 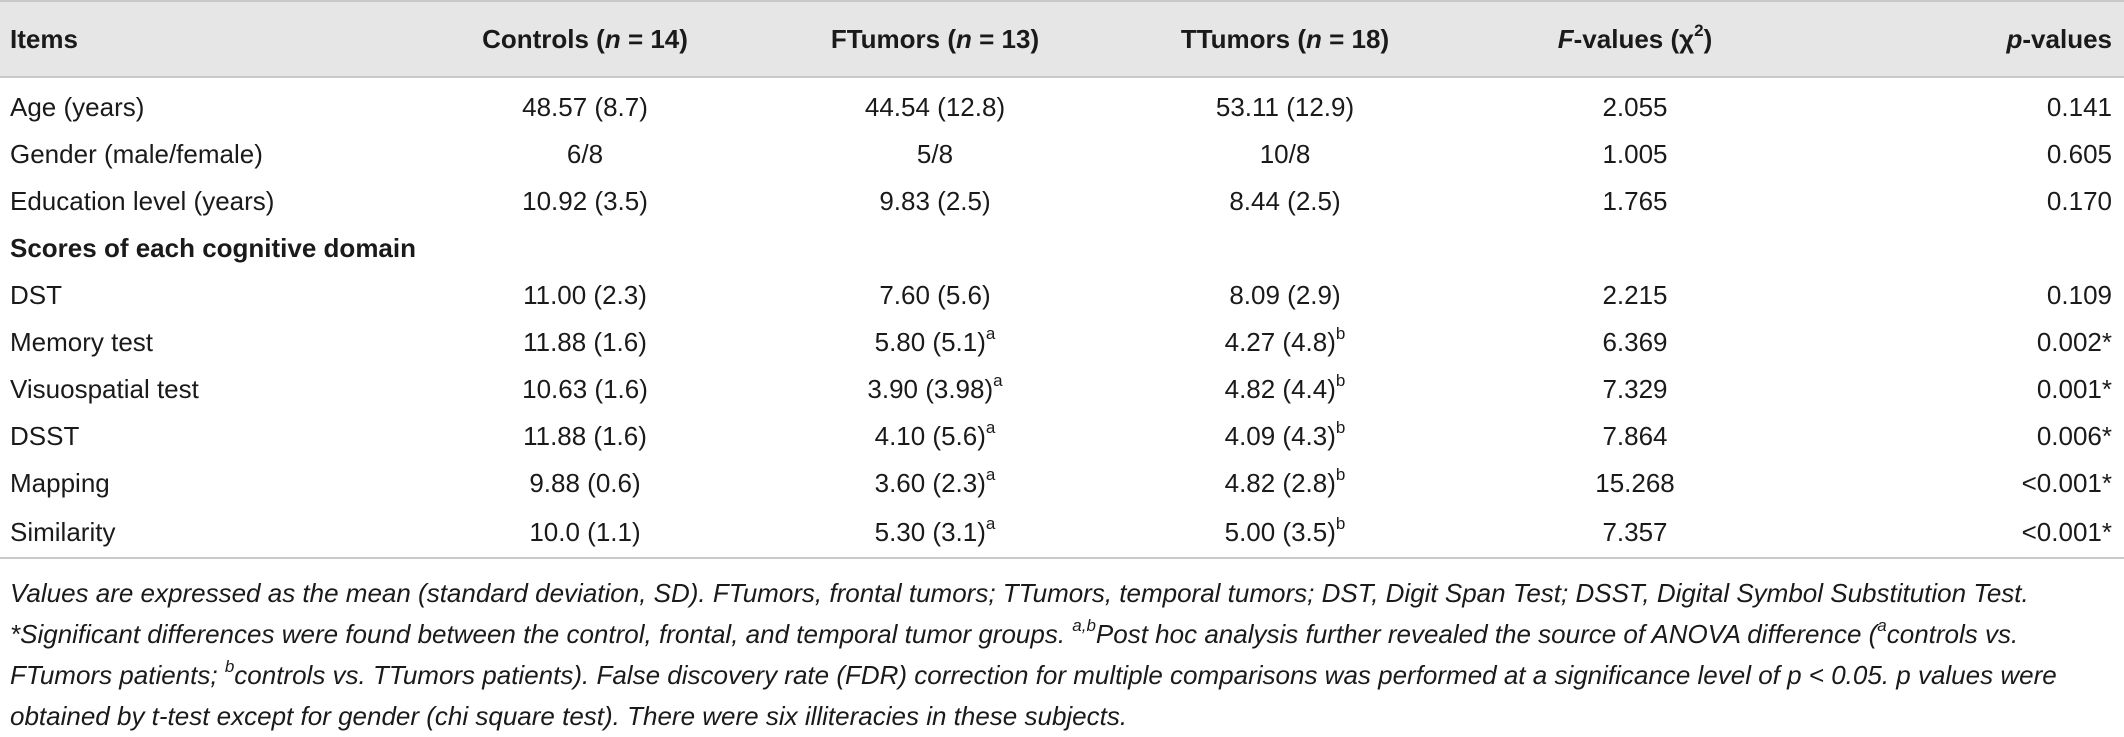 What do you see at coordinates (205, 295) in the screenshot?
I see `cell-item: DST` at bounding box center [205, 295].